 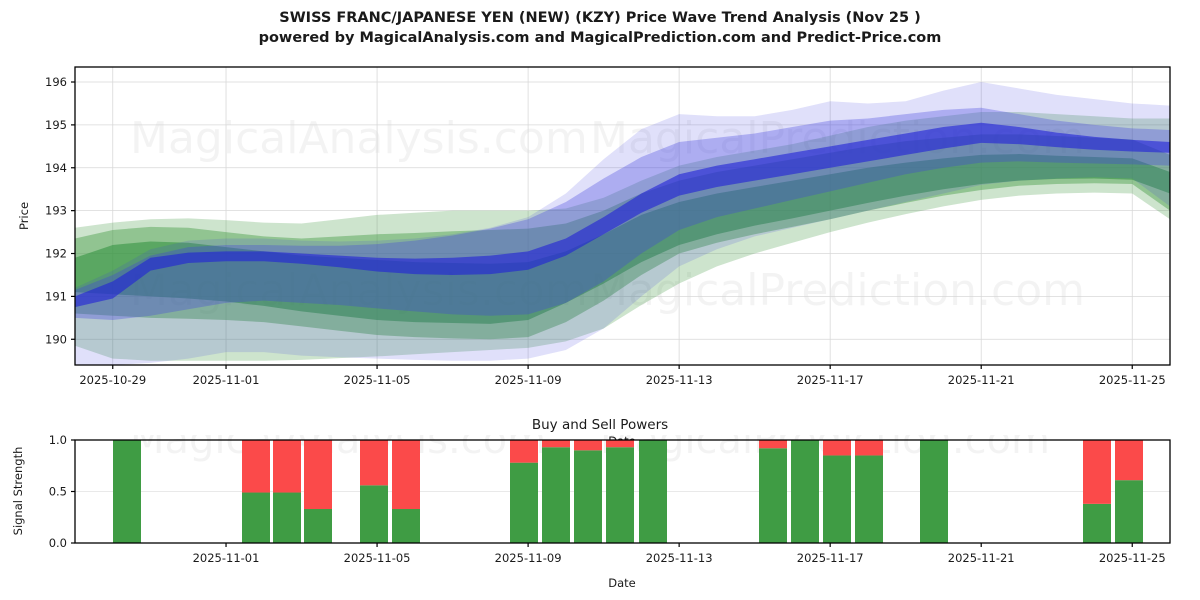 What do you see at coordinates (56, 339) in the screenshot?
I see `y-tick-label: 190` at bounding box center [56, 339].